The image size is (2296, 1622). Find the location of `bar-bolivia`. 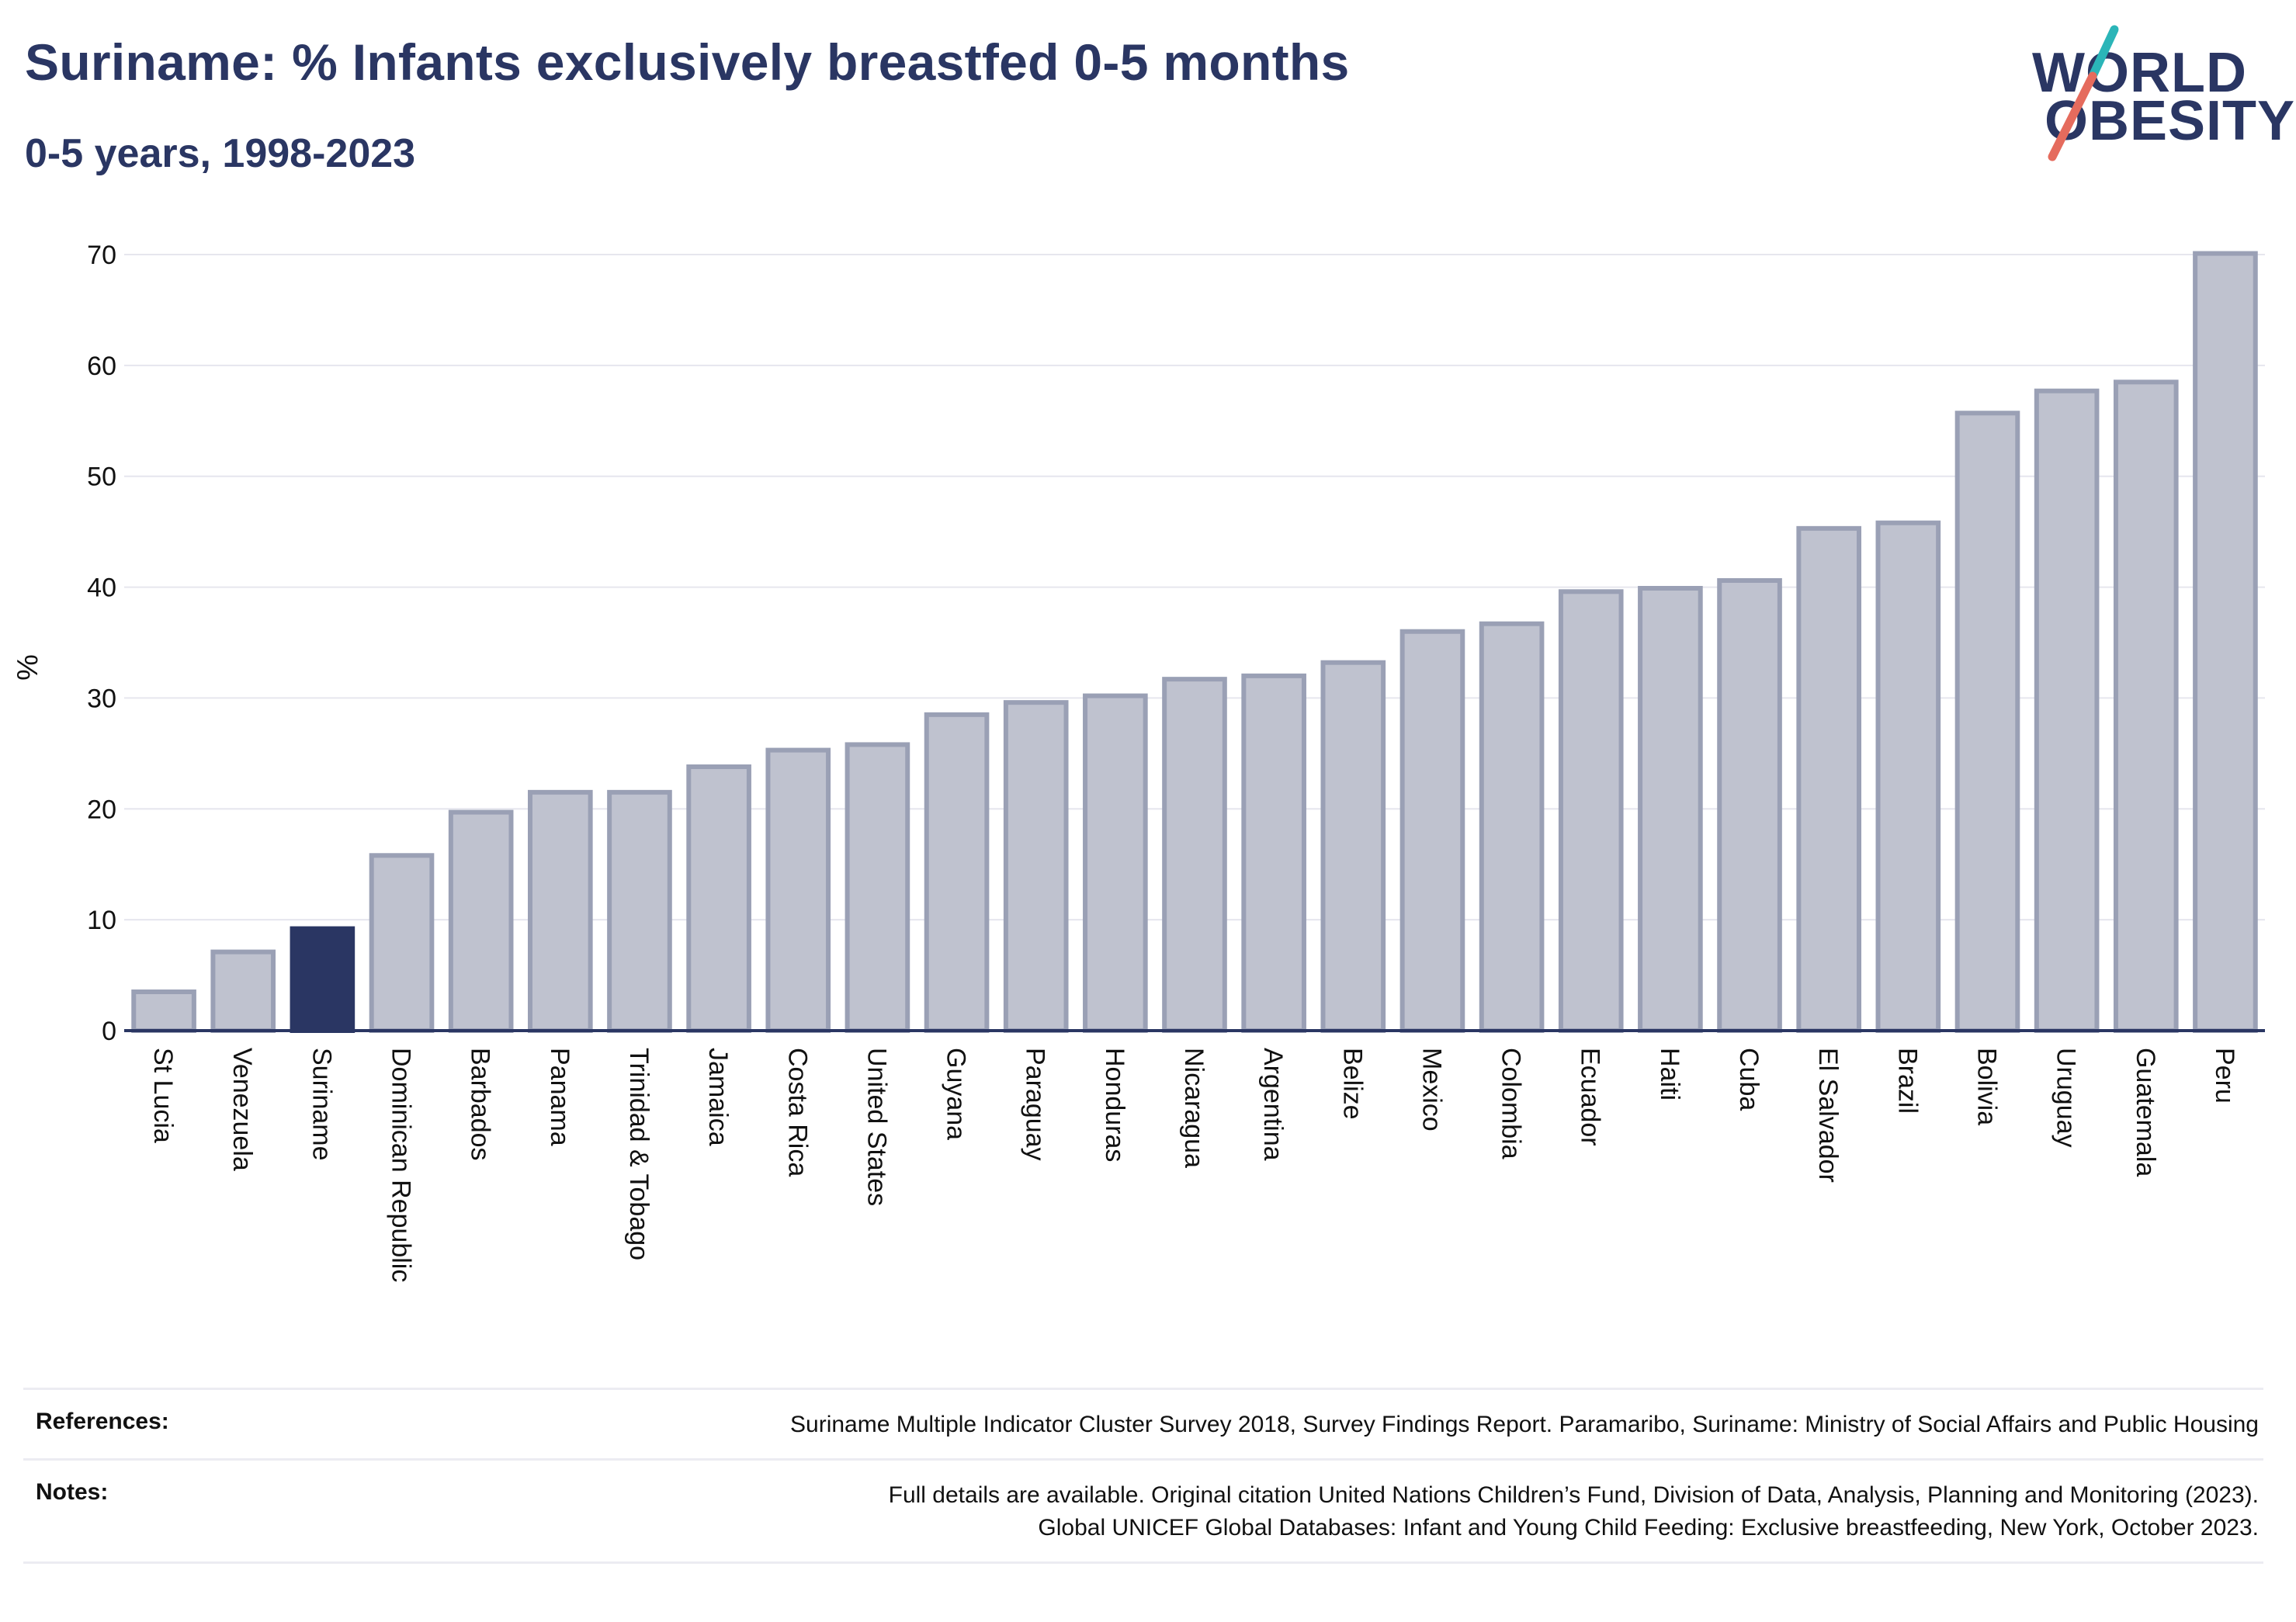

bar-bolivia is located at coordinates (1987, 722).